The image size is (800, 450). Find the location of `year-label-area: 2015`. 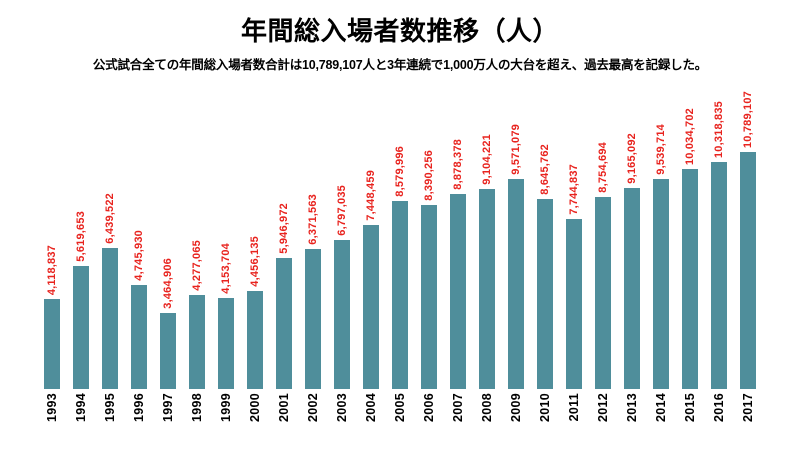

year-label-area: 2015 is located at coordinates (689, 413).